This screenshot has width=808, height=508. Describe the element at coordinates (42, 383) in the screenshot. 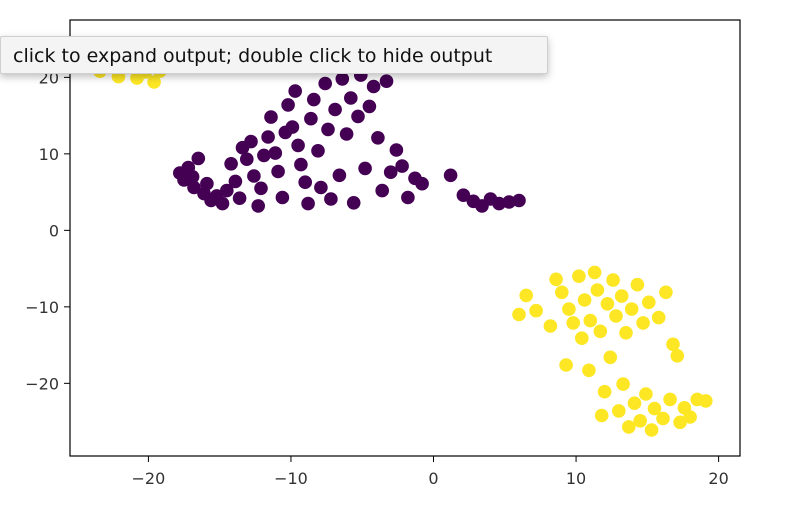

I see `y-tick-label: −20` at that location.